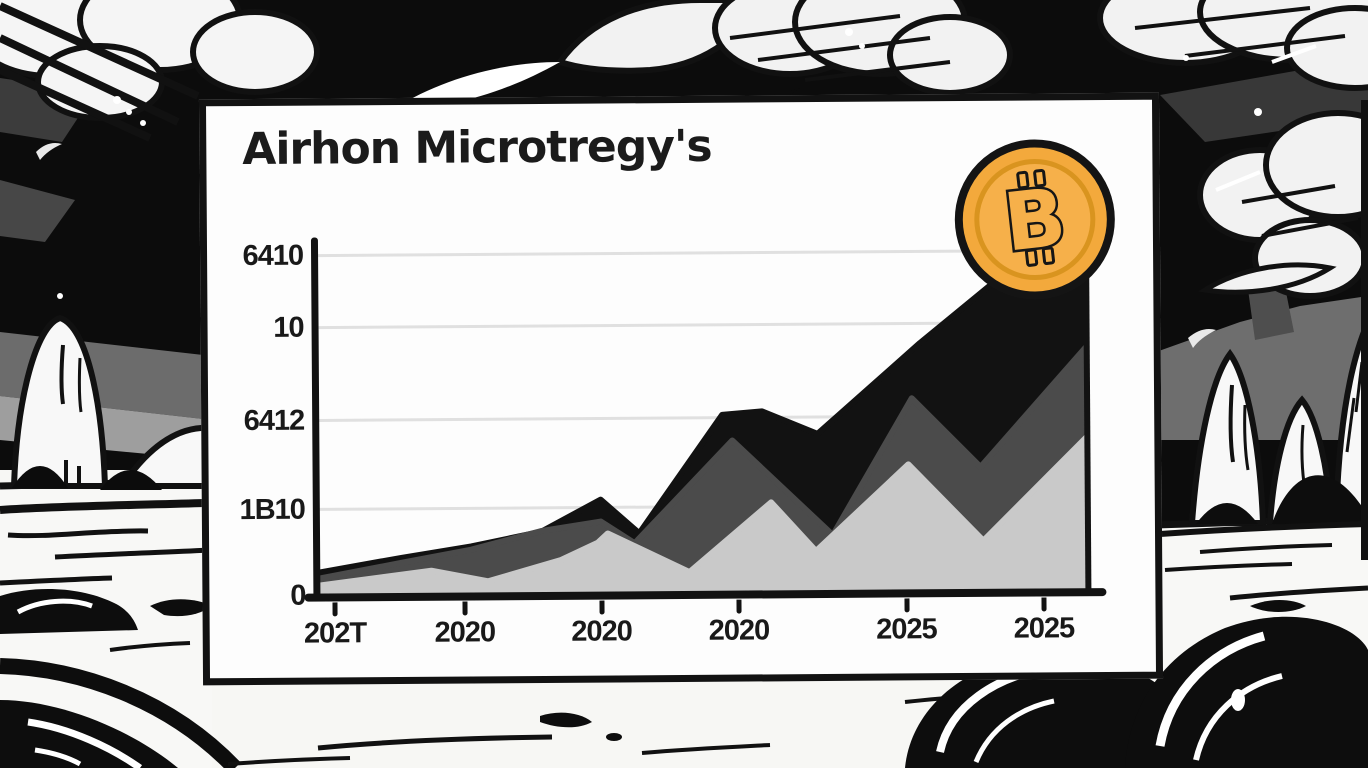  What do you see at coordinates (1278, 423) in the screenshot?
I see `right-mountains` at bounding box center [1278, 423].